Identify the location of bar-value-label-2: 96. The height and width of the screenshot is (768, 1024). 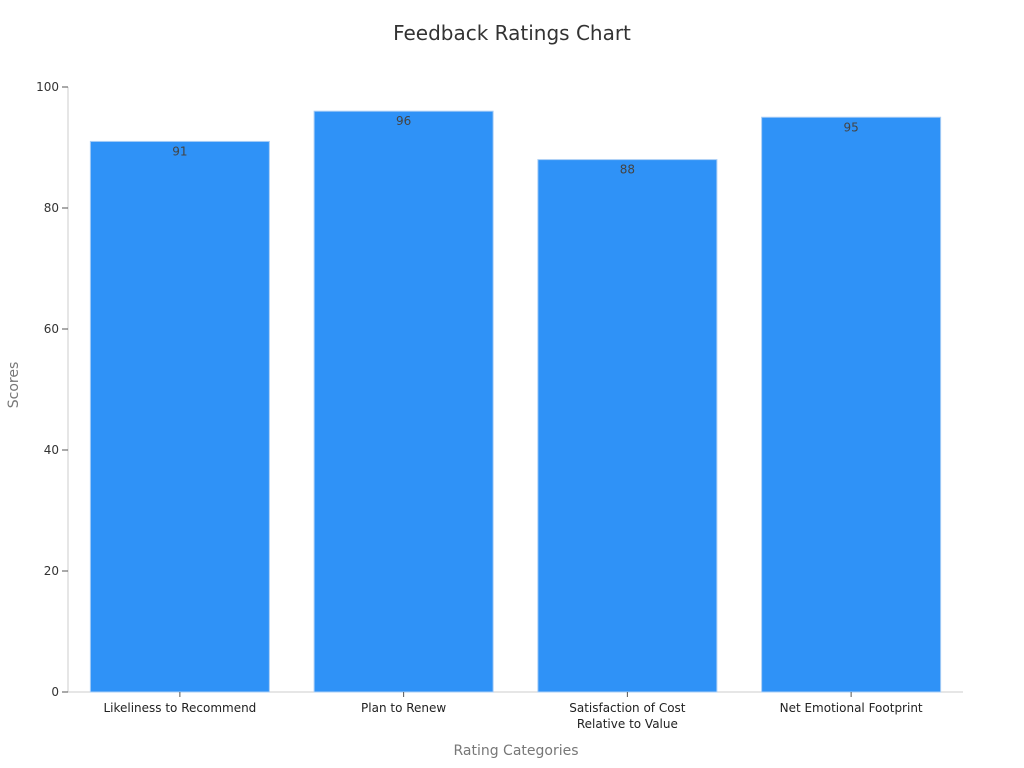
(403, 121).